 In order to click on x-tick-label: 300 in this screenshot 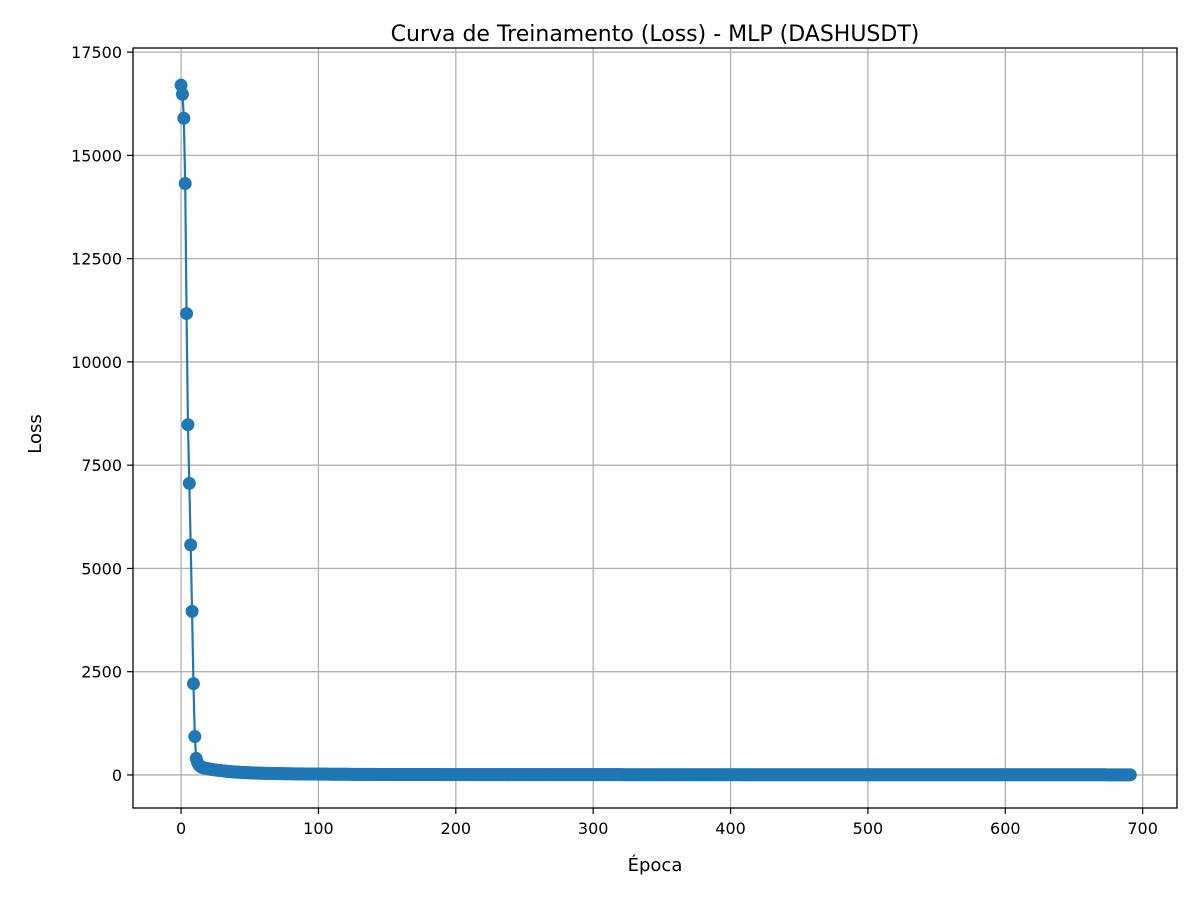, I will do `click(593, 828)`.